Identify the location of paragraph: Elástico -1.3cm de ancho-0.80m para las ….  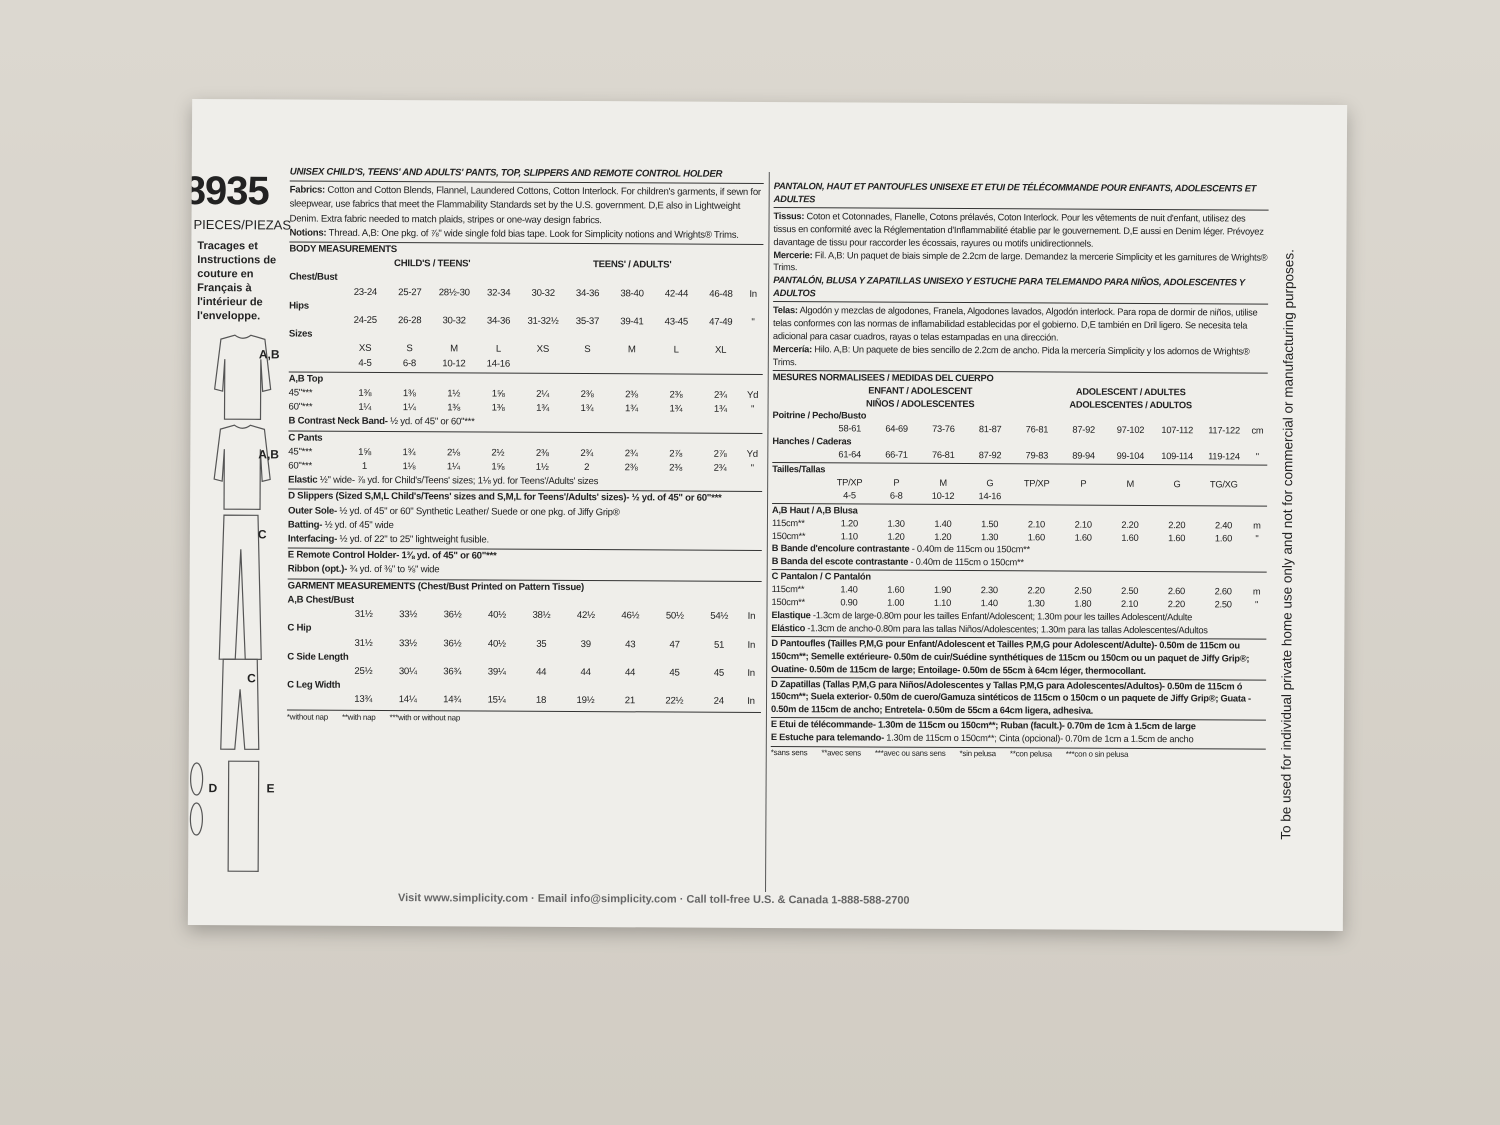
(1018, 629).